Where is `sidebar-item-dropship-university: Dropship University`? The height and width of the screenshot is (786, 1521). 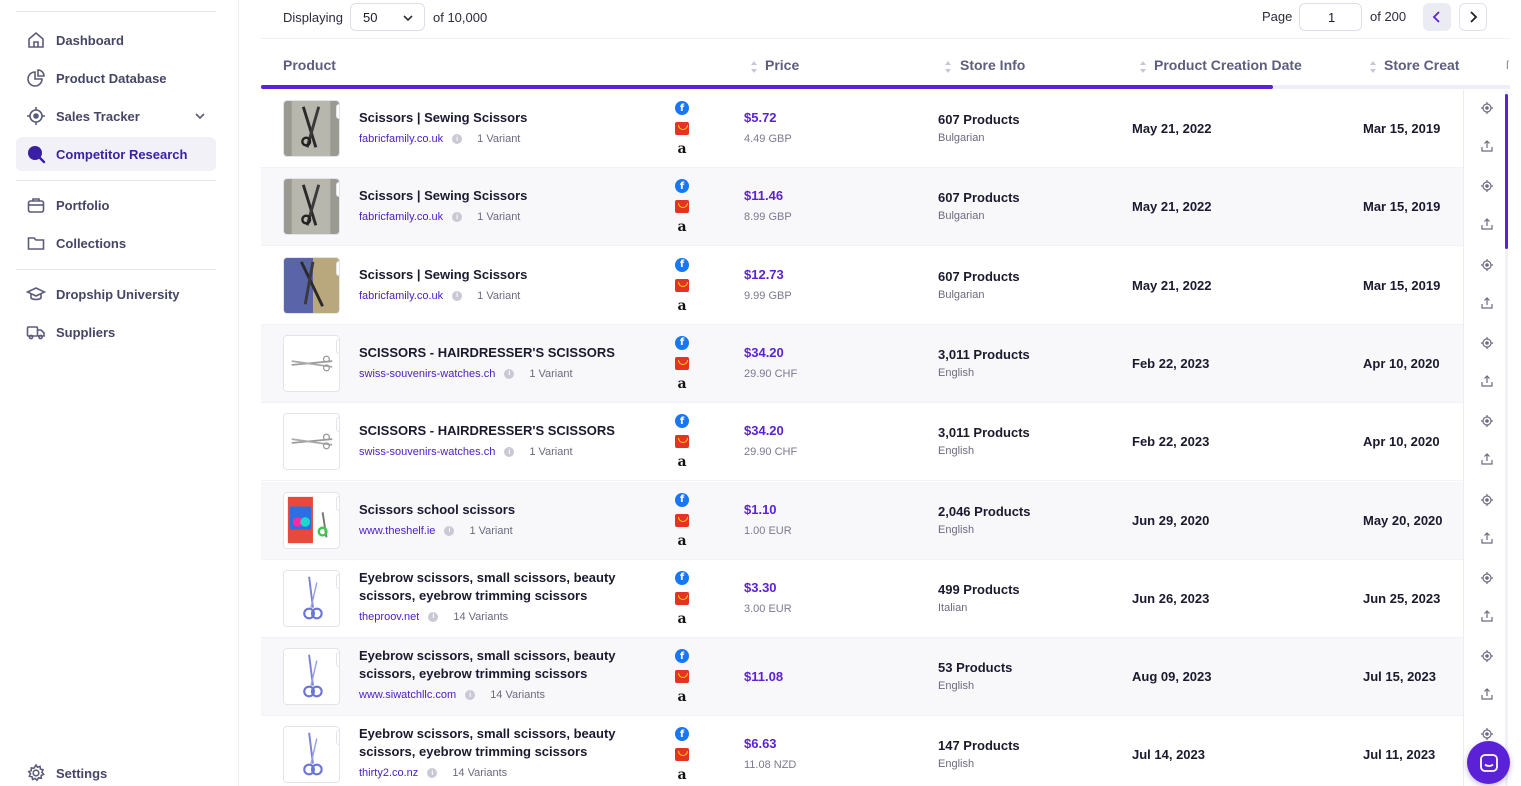 sidebar-item-dropship-university: Dropship University is located at coordinates (116, 294).